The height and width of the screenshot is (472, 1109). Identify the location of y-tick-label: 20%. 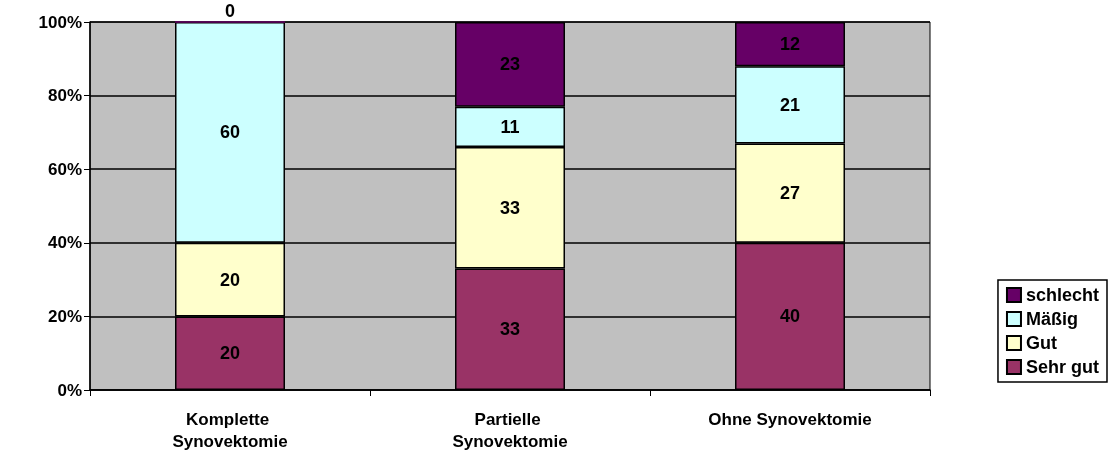
(64, 316).